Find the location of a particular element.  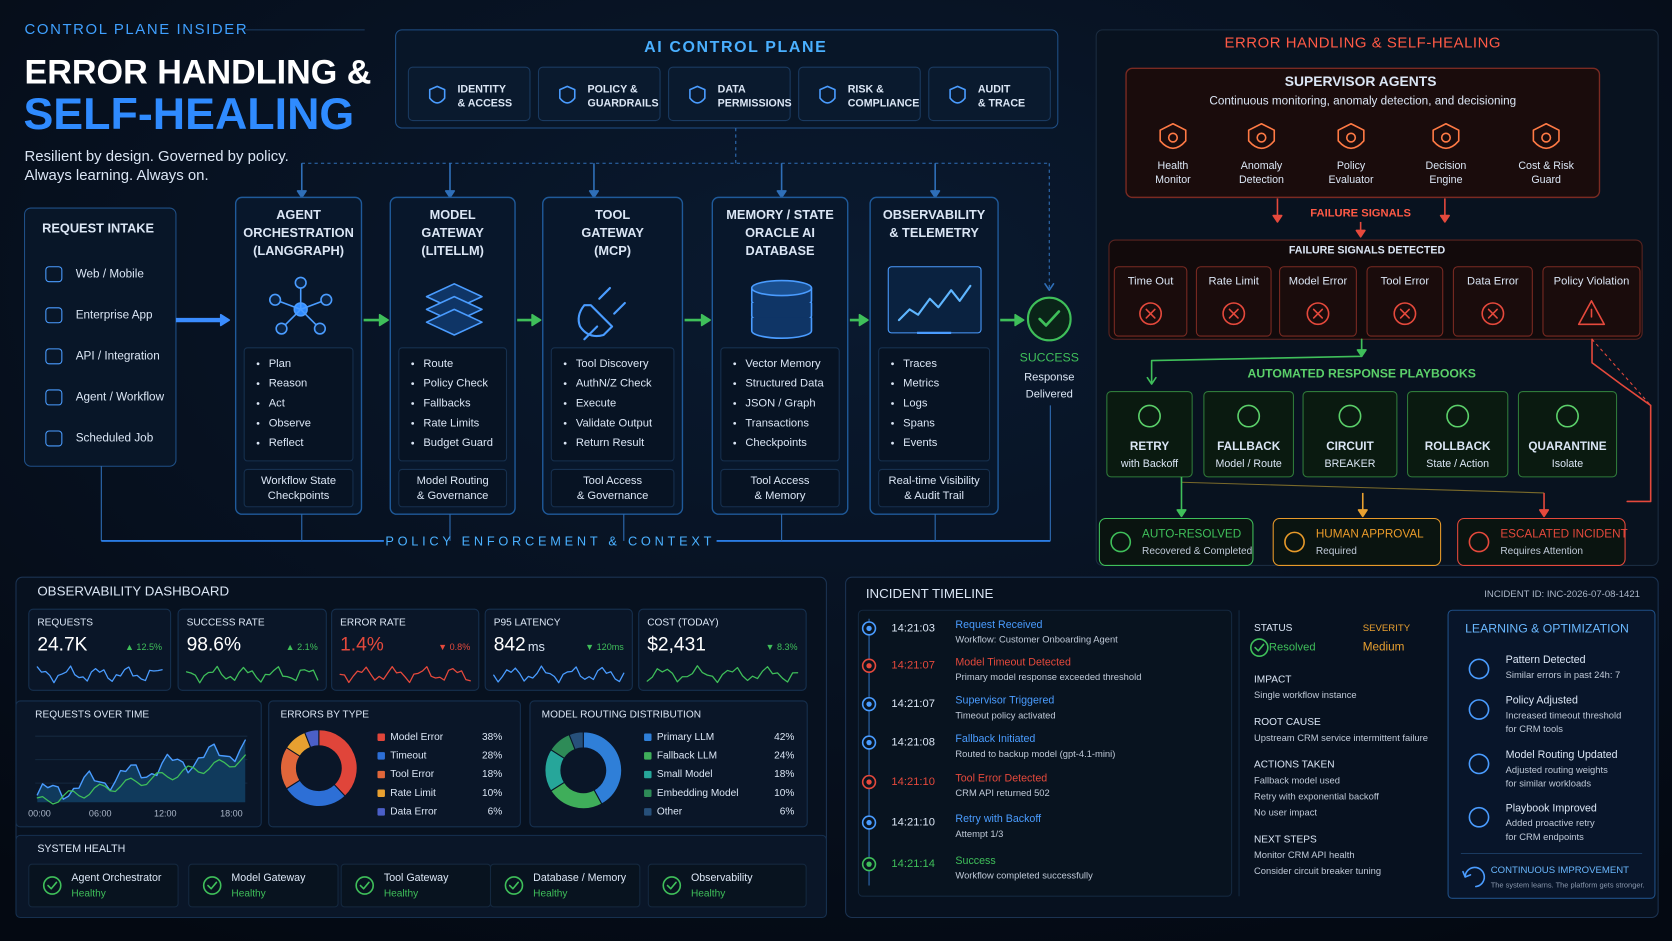

health-item is located at coordinates (416, 885).